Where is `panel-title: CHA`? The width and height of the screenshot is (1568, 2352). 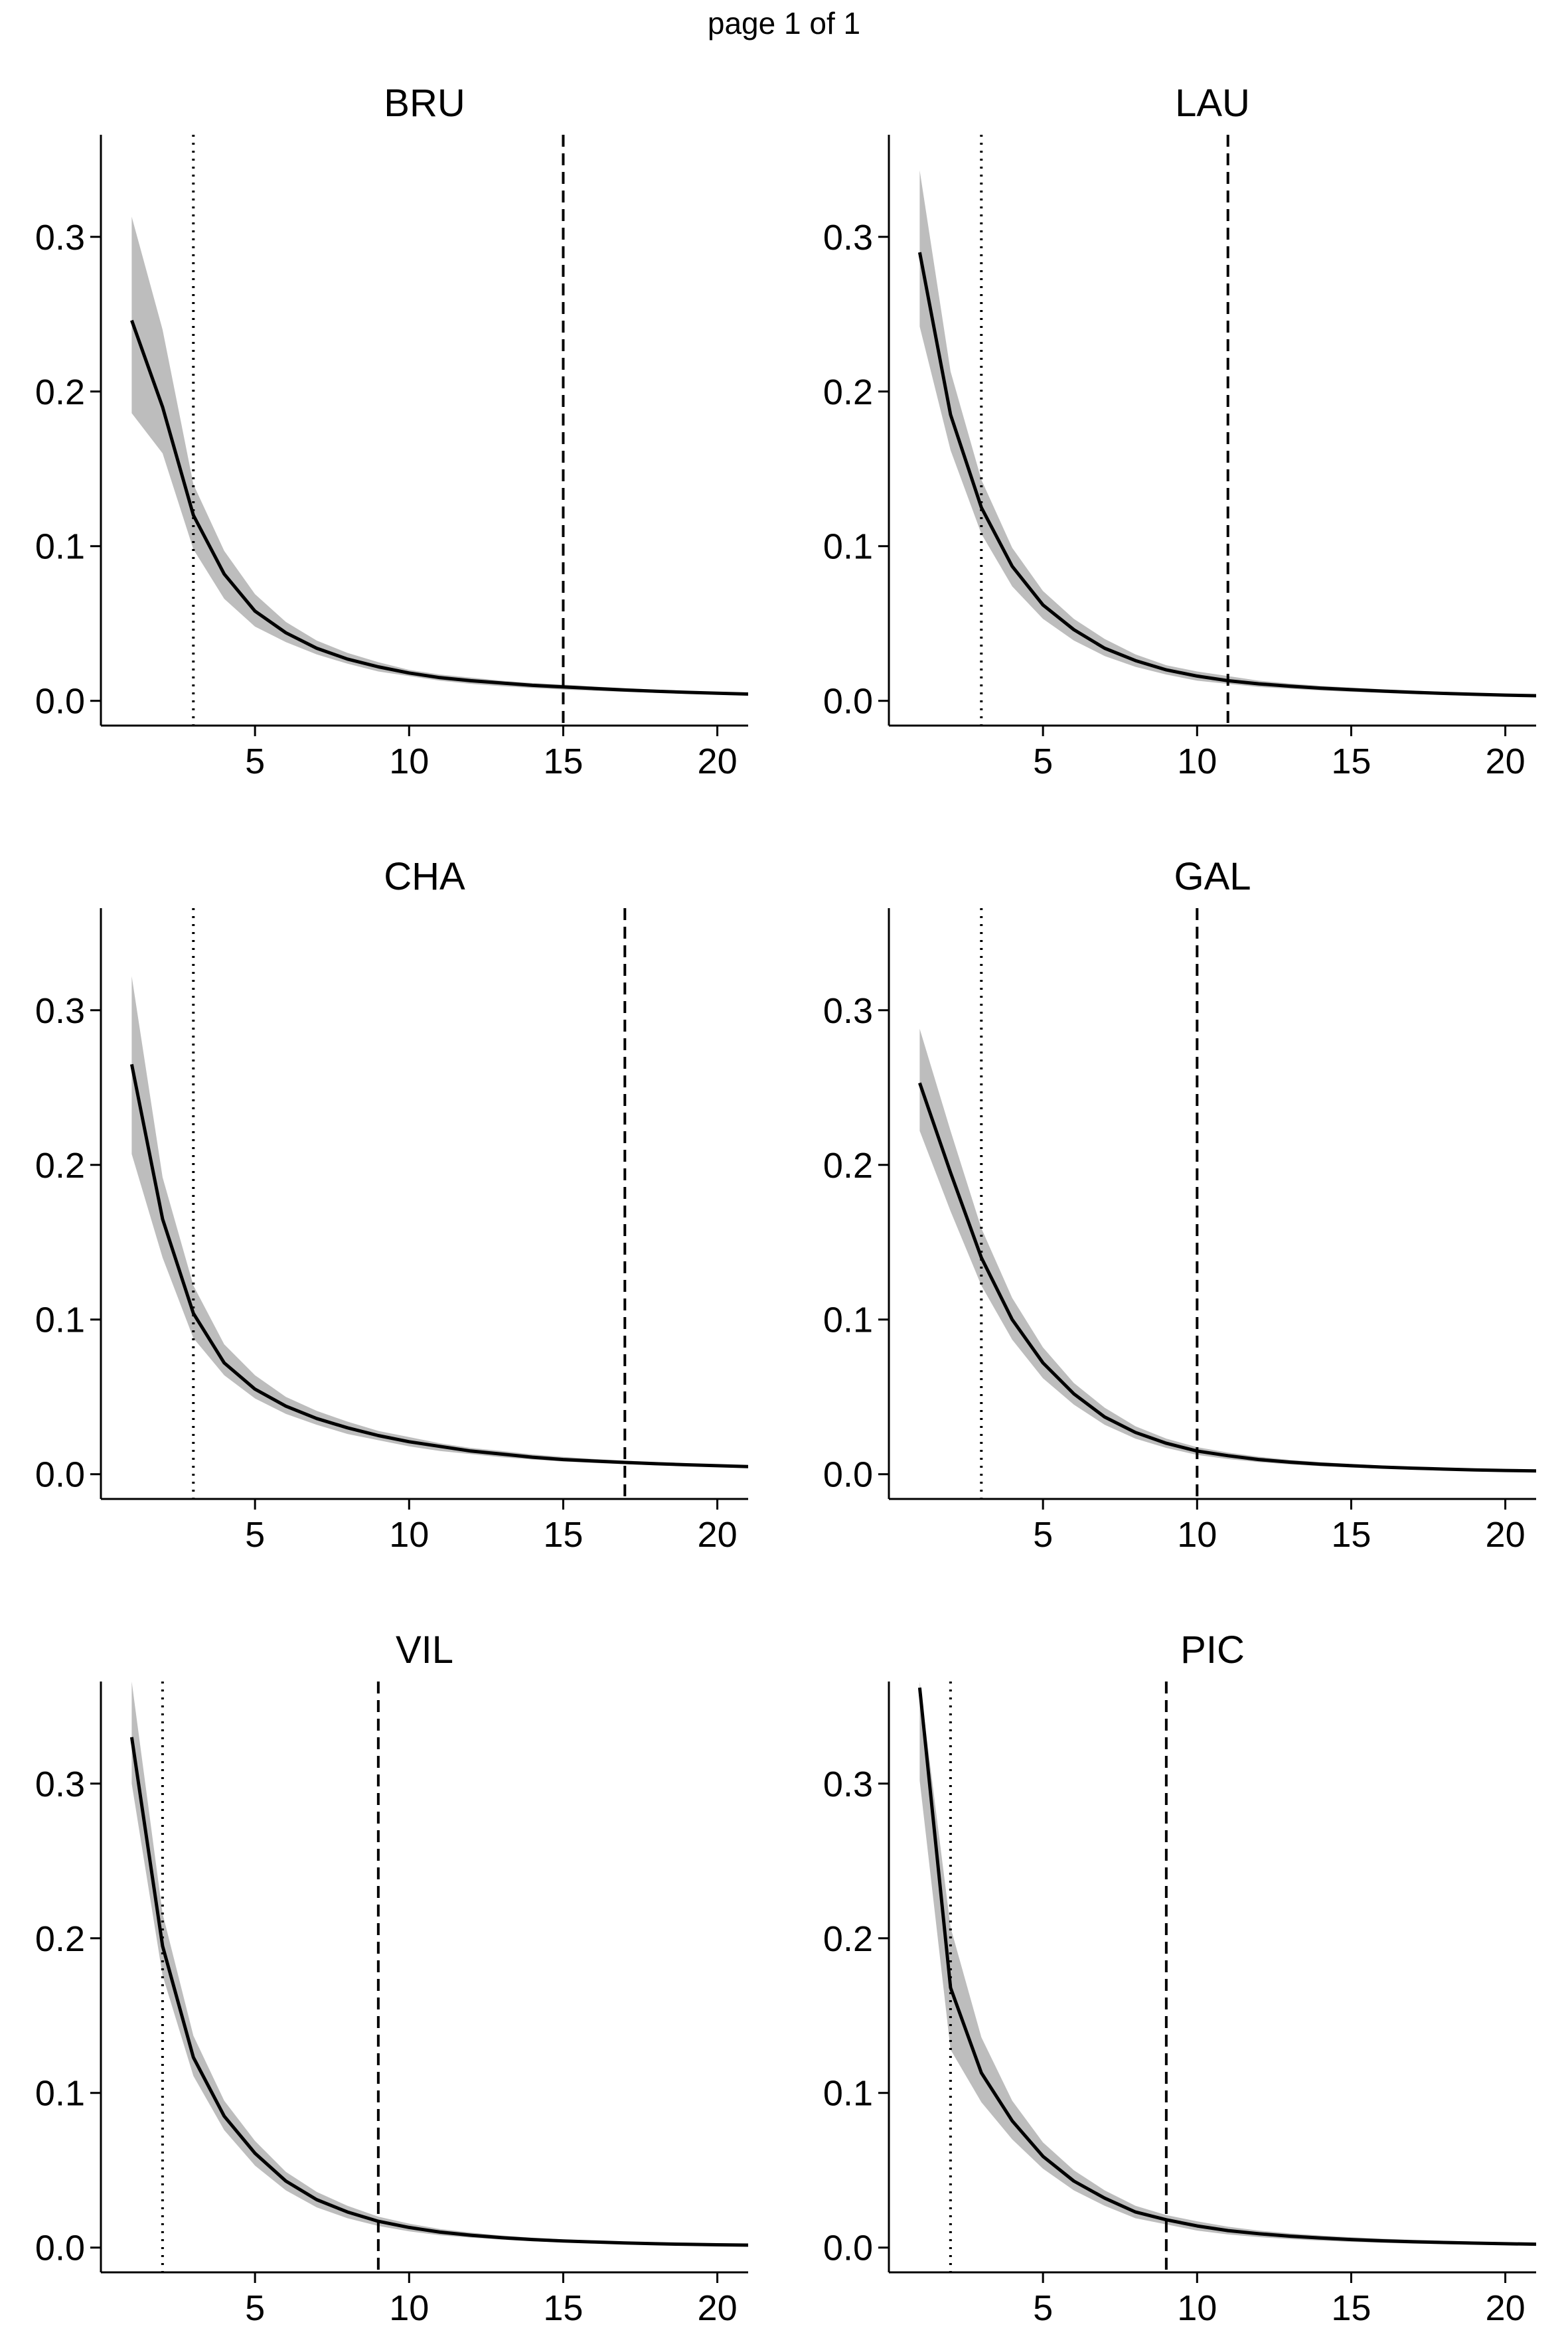
panel-title: CHA is located at coordinates (424, 877).